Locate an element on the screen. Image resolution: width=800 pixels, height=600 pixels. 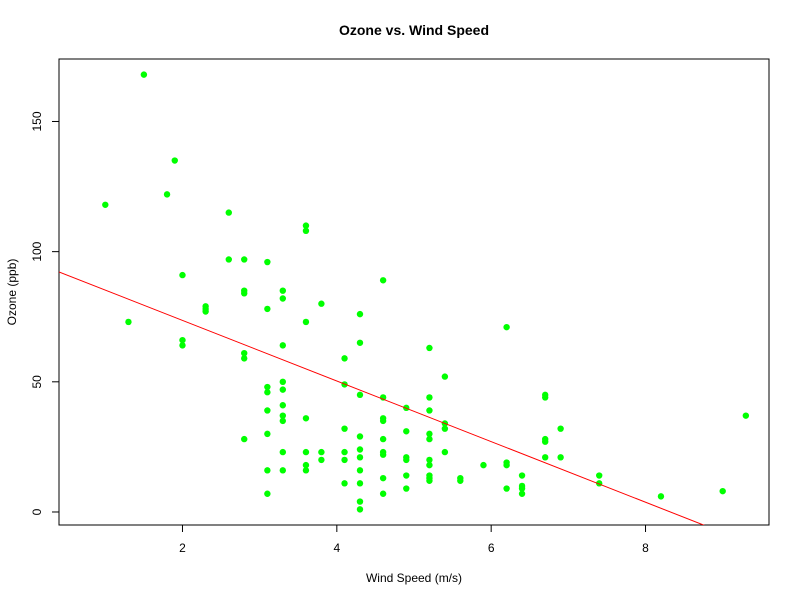
y-tick-label: 100 is located at coordinates (37, 251).